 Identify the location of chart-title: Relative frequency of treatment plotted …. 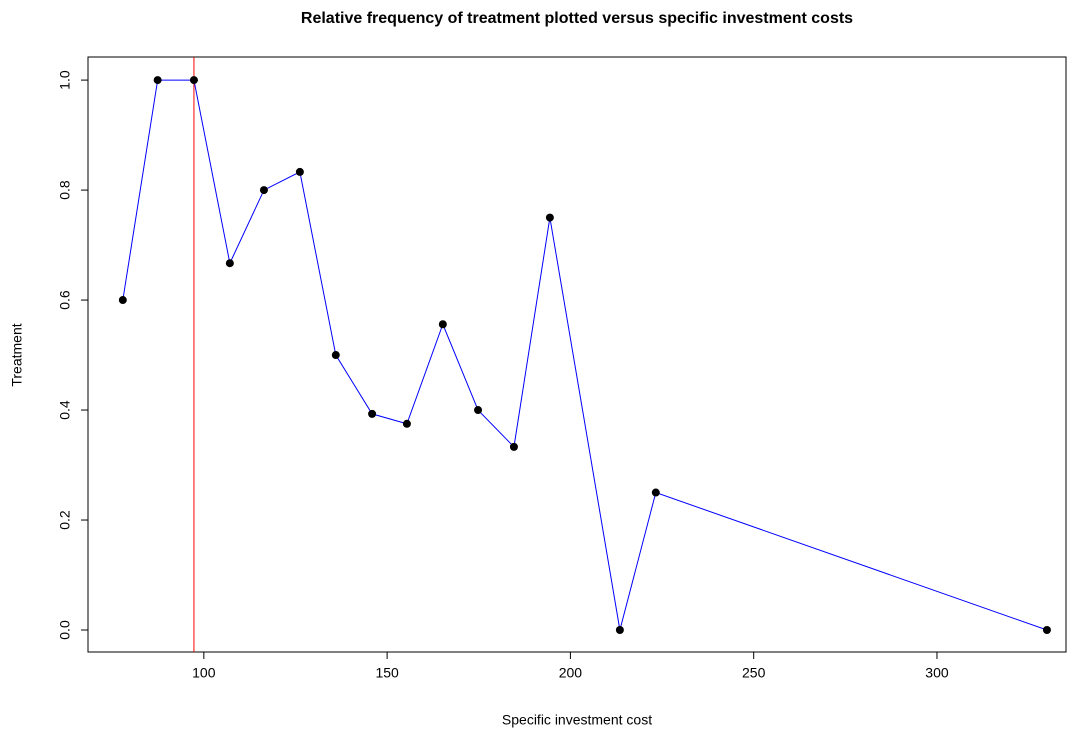
(577, 18).